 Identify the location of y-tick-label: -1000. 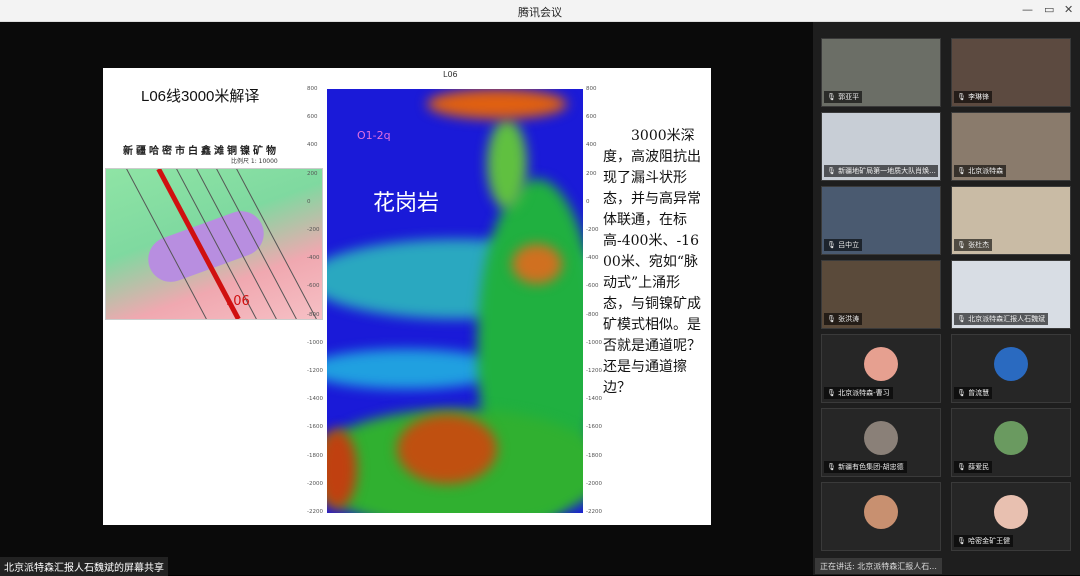
(315, 342).